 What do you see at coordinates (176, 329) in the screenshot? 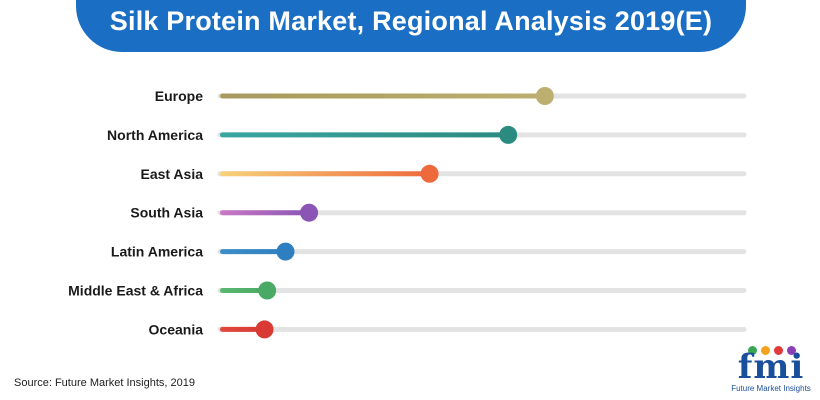
I see `category-label-oceania: Oceania` at bounding box center [176, 329].